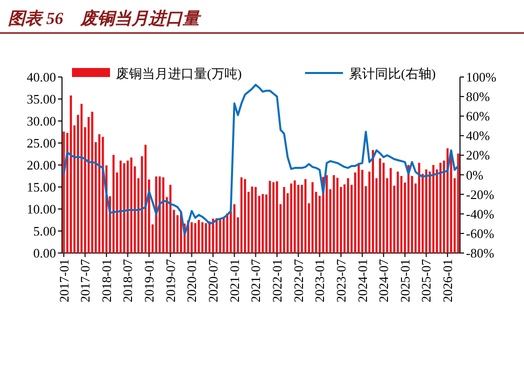  Describe the element at coordinates (106, 280) in the screenshot. I see `x-tick-label: 2018-01` at that location.